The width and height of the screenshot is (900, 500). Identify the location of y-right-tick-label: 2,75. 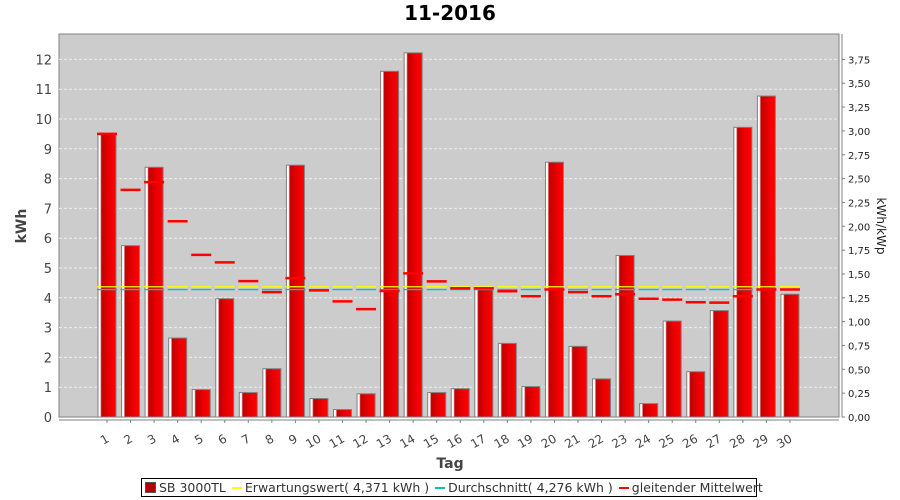
(859, 156).